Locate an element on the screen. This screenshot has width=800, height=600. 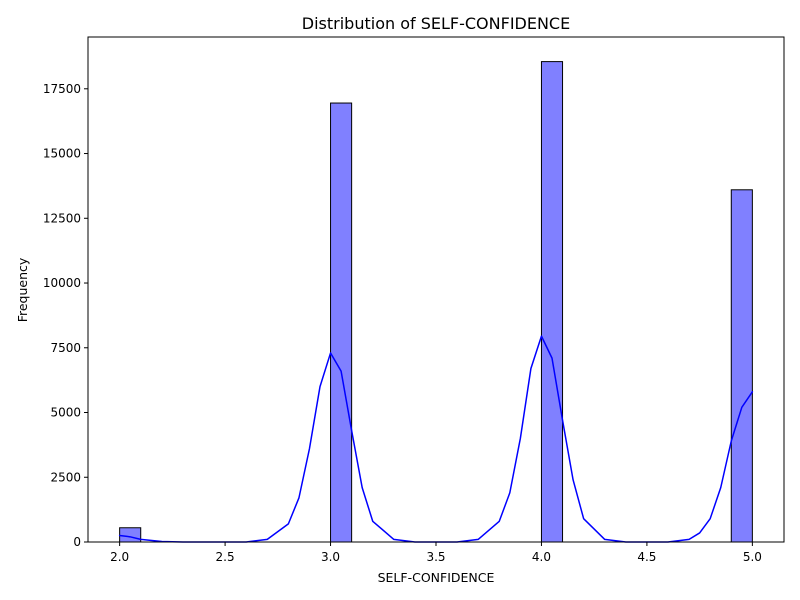
x-axis-ticks: 2.0 2.5 3.0 3.5 4.0 4.5 5.0 is located at coordinates (436, 553).